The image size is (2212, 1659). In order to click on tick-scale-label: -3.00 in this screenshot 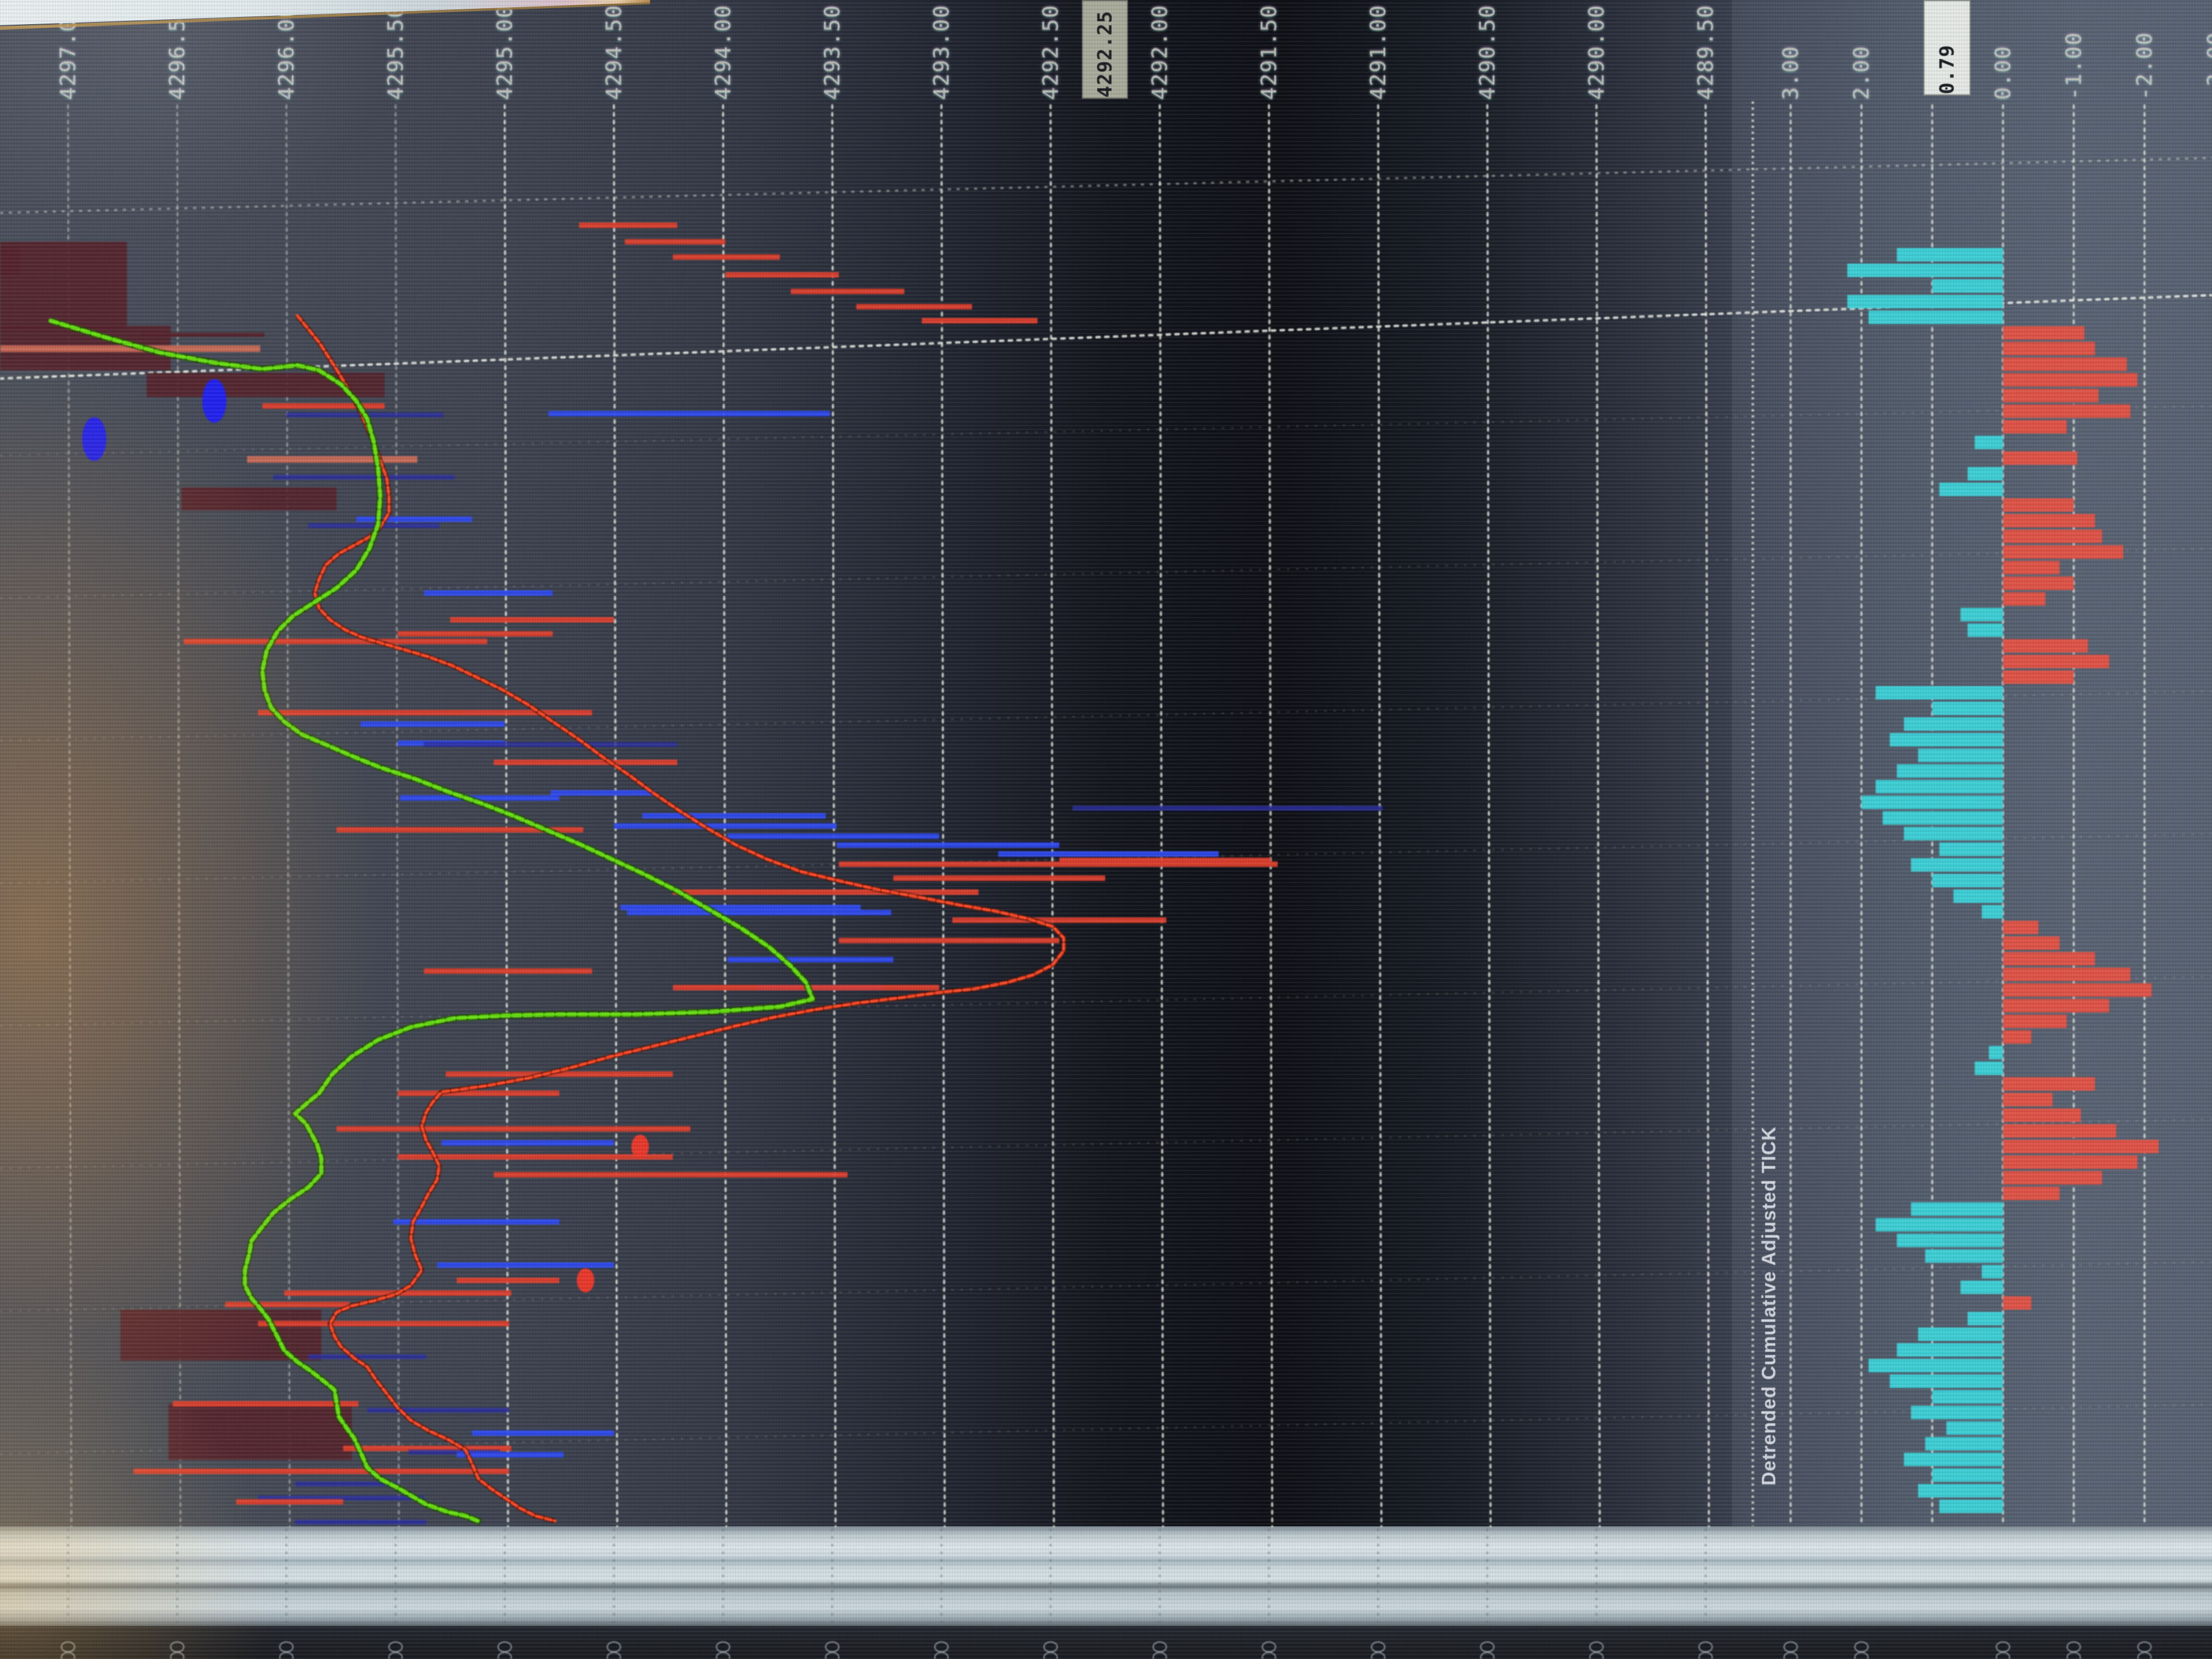, I will do `click(2207, 65)`.